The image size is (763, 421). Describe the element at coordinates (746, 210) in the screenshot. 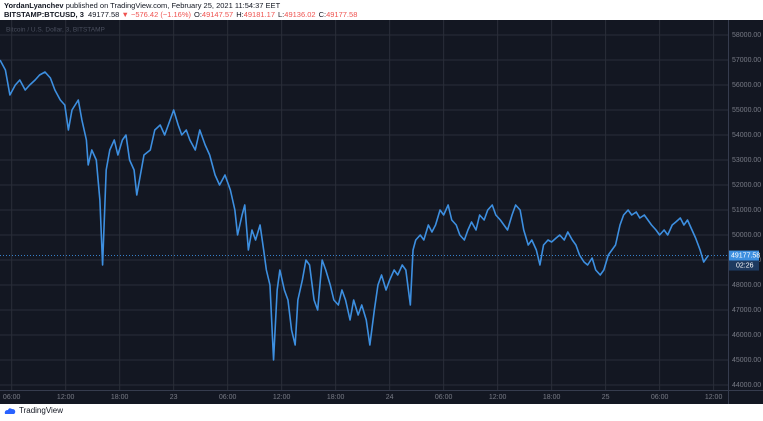

I see `y-tick-label: 51000.00` at that location.